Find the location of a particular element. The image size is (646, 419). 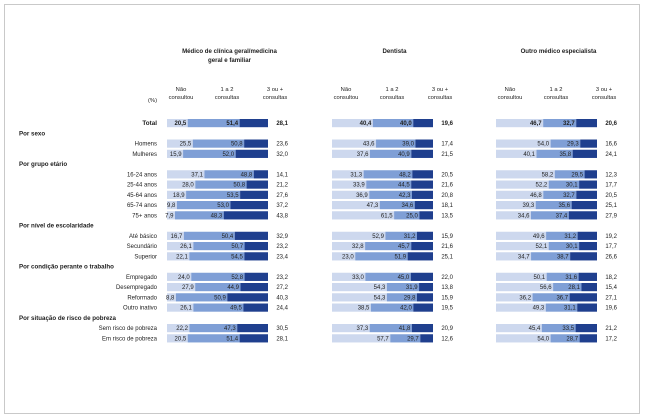

data-label: 27,9 is located at coordinates (611, 216).